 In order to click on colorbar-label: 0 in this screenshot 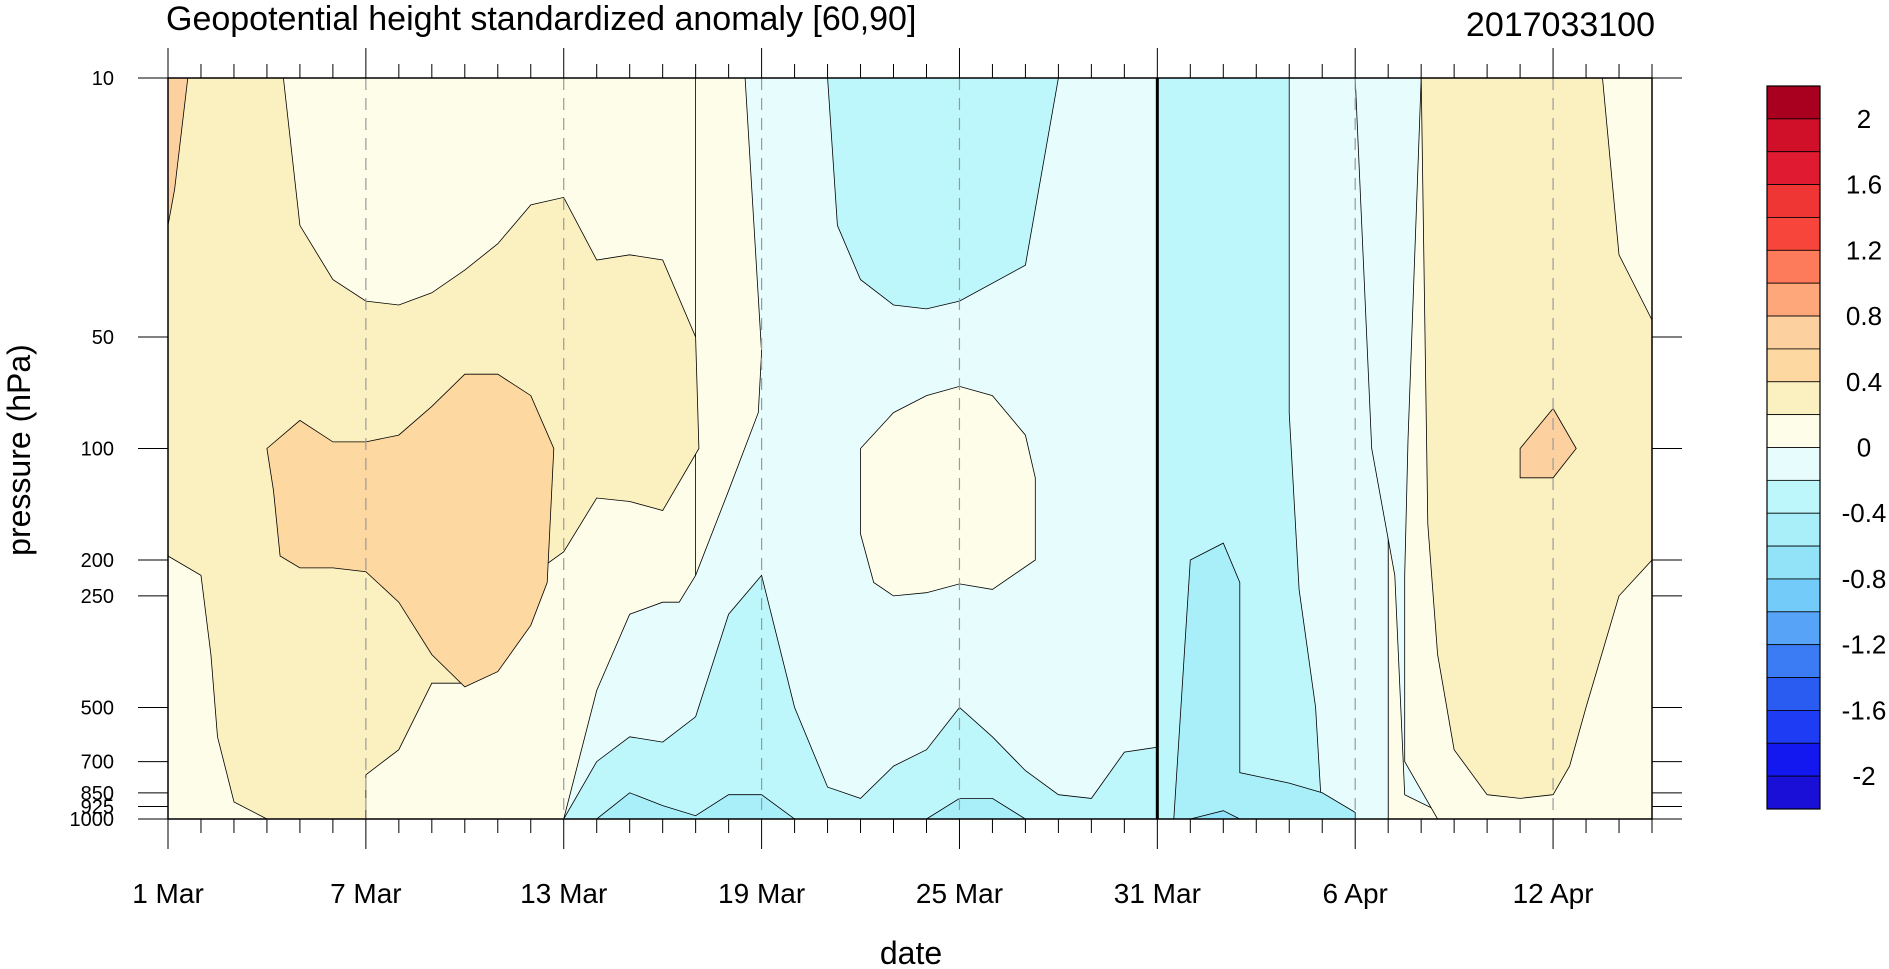, I will do `click(1864, 448)`.